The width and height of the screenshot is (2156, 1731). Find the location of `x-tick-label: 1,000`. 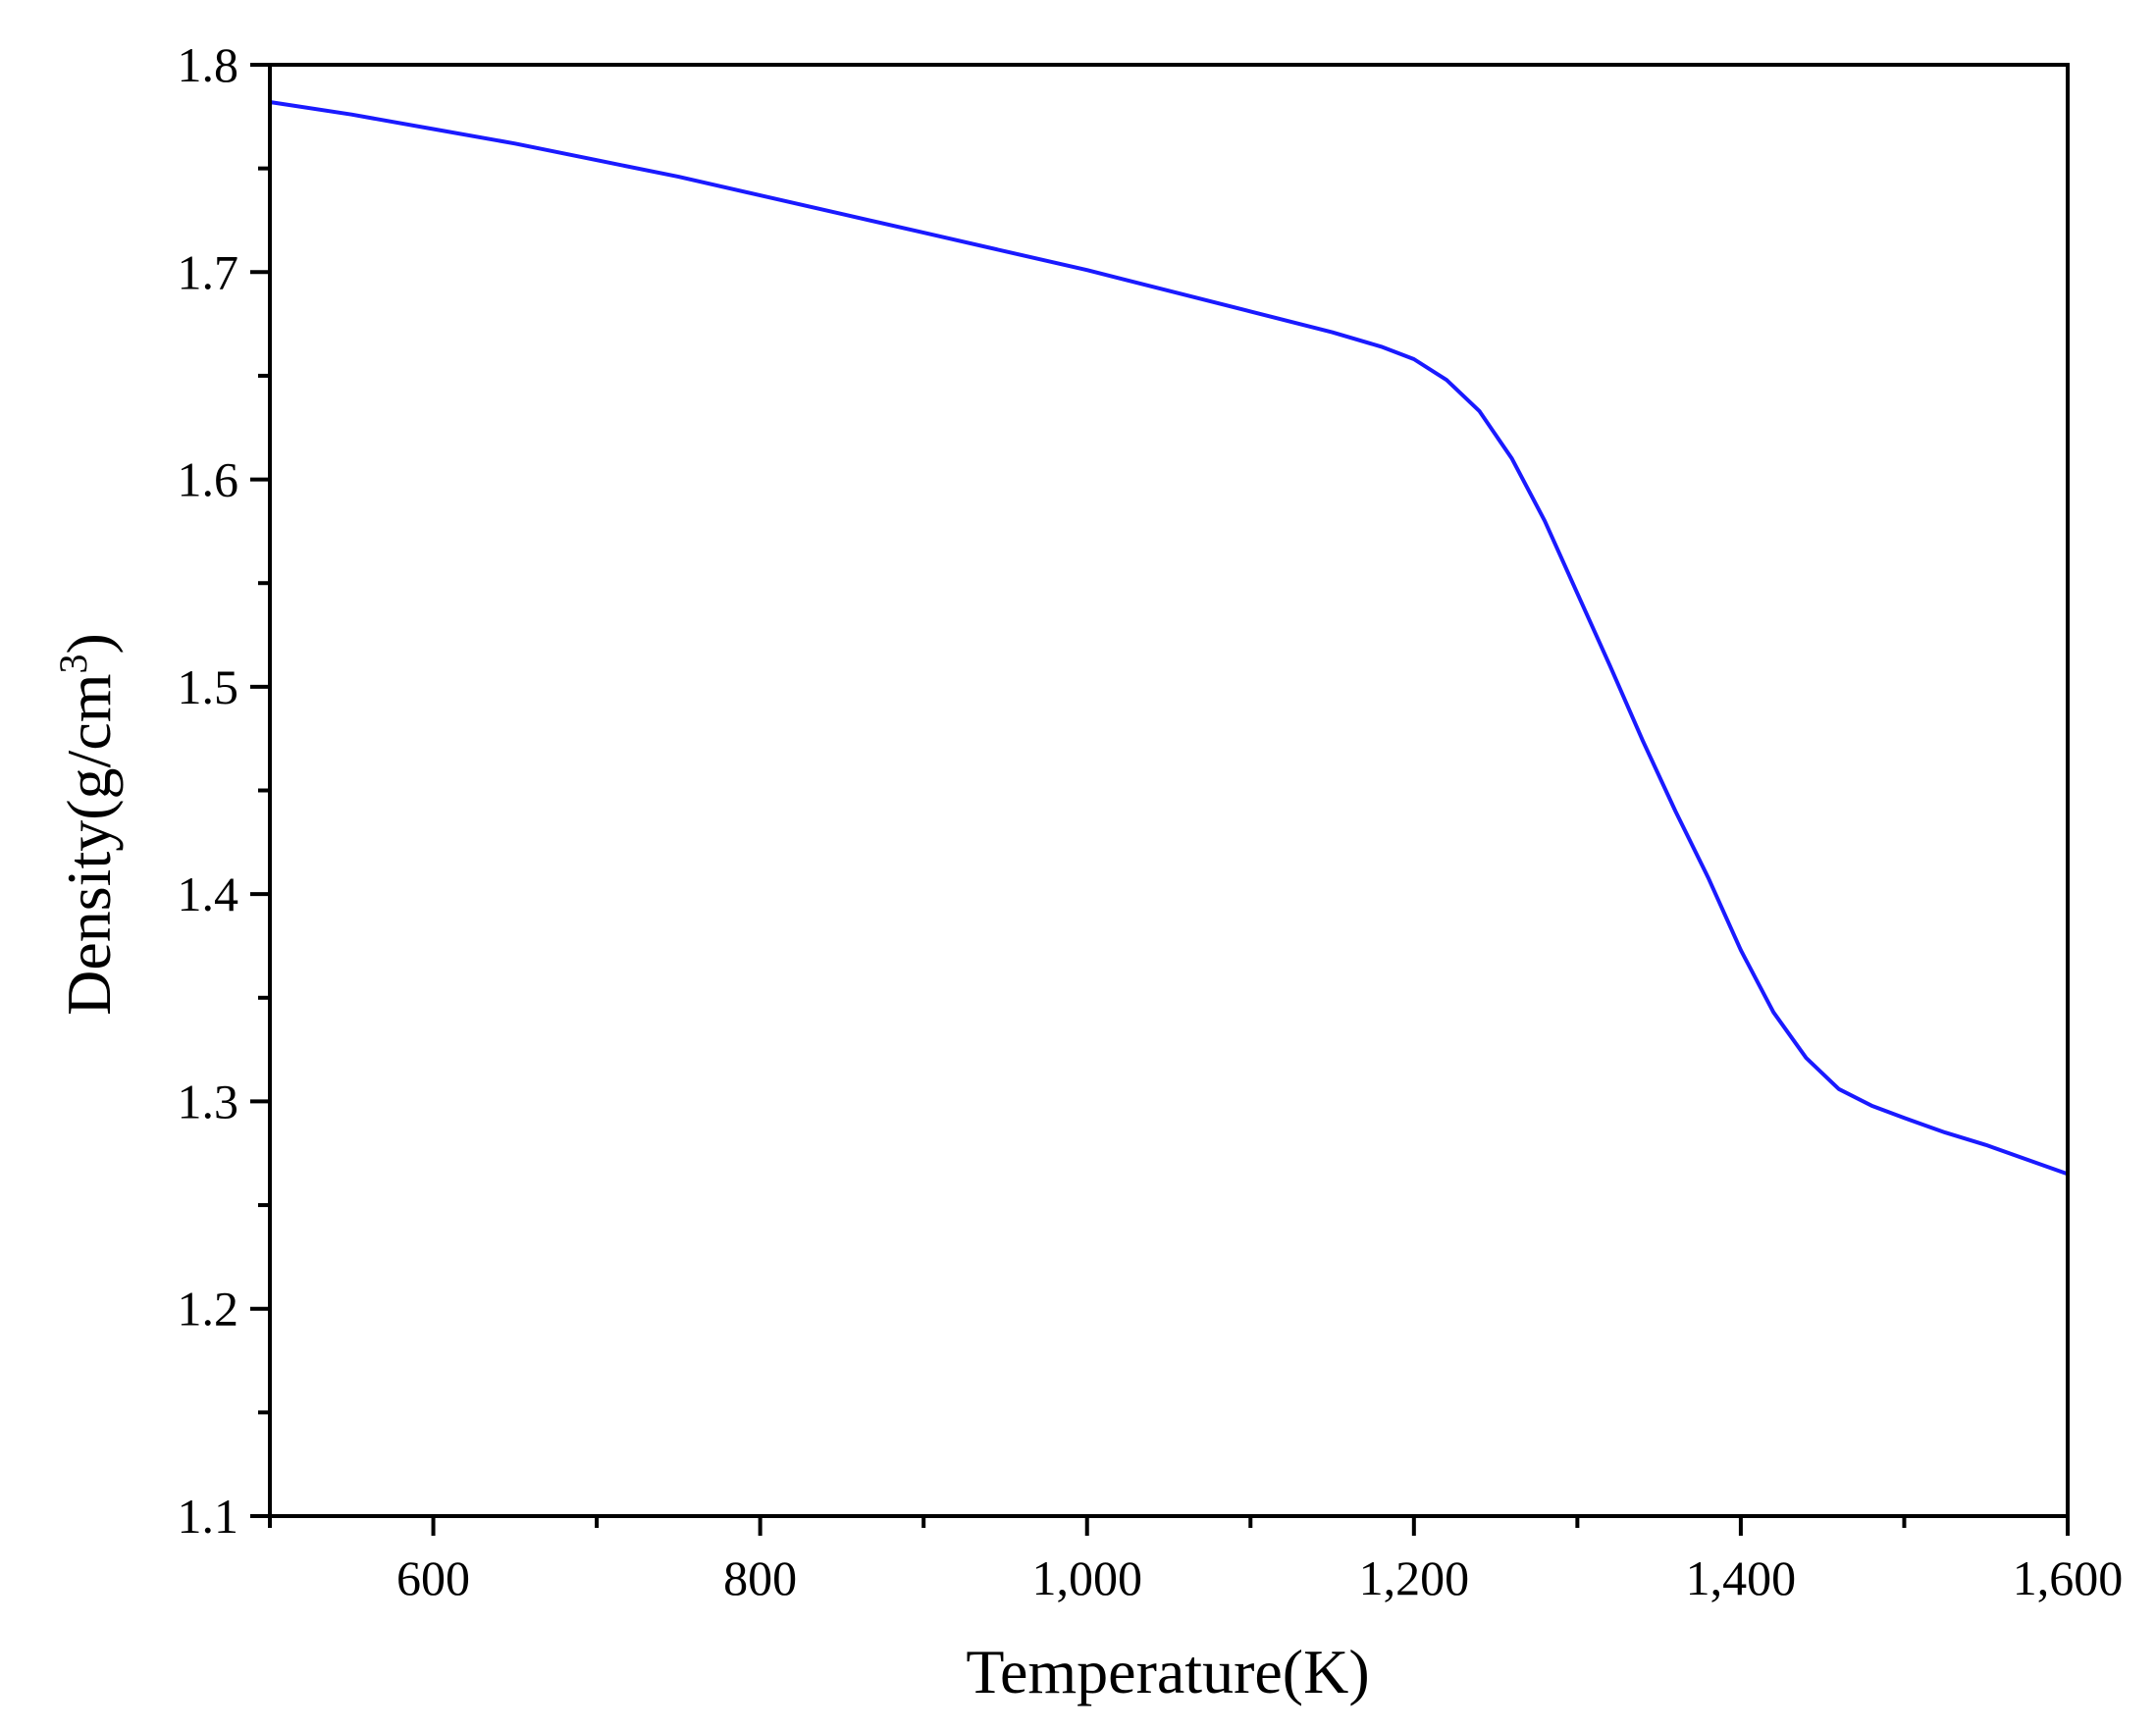

x-tick-label: 1,000 is located at coordinates (1086, 1577).